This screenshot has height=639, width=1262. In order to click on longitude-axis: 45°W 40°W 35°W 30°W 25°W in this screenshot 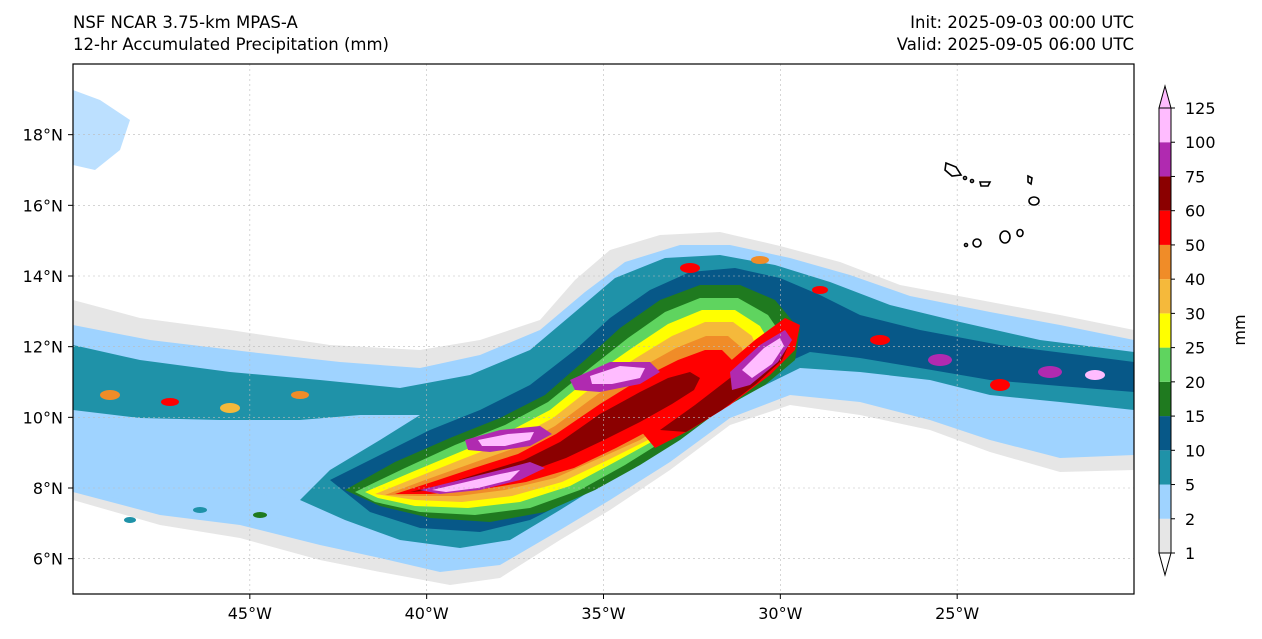, I will do `click(603, 608)`.